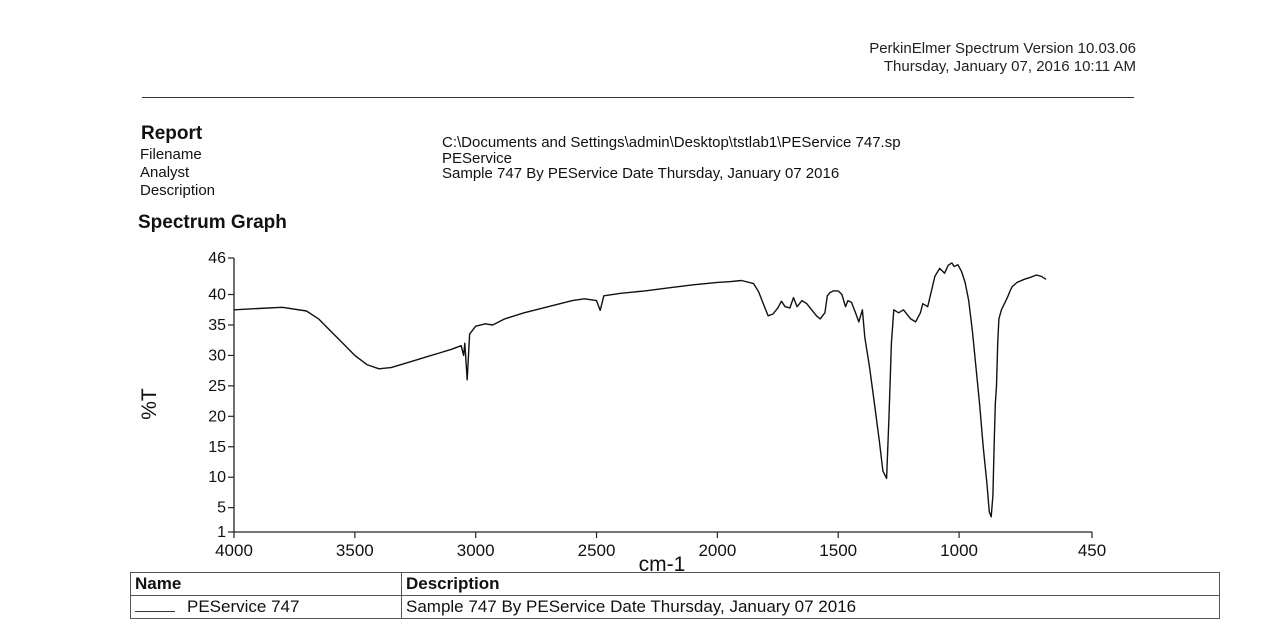 This screenshot has height=638, width=1272. What do you see at coordinates (221, 395) in the screenshot?
I see `y-axis: 46 40 35 30 25 20 15 10 5 1` at bounding box center [221, 395].